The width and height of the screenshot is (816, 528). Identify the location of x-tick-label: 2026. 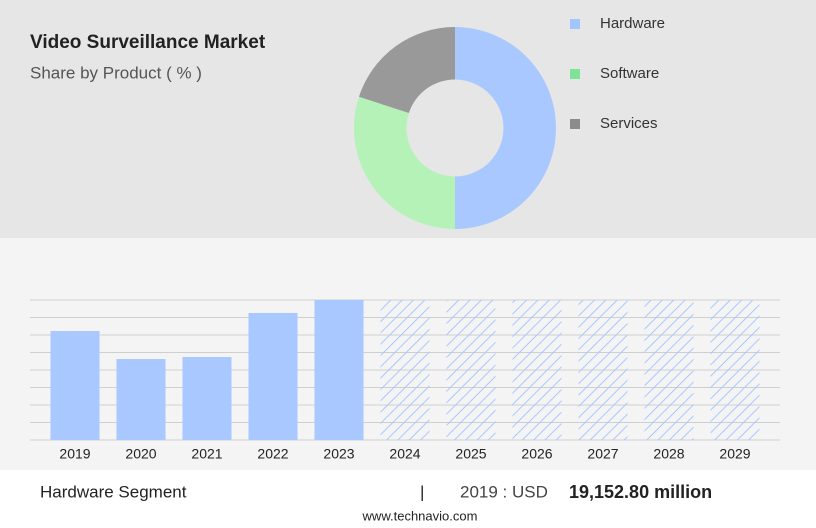
(536, 454).